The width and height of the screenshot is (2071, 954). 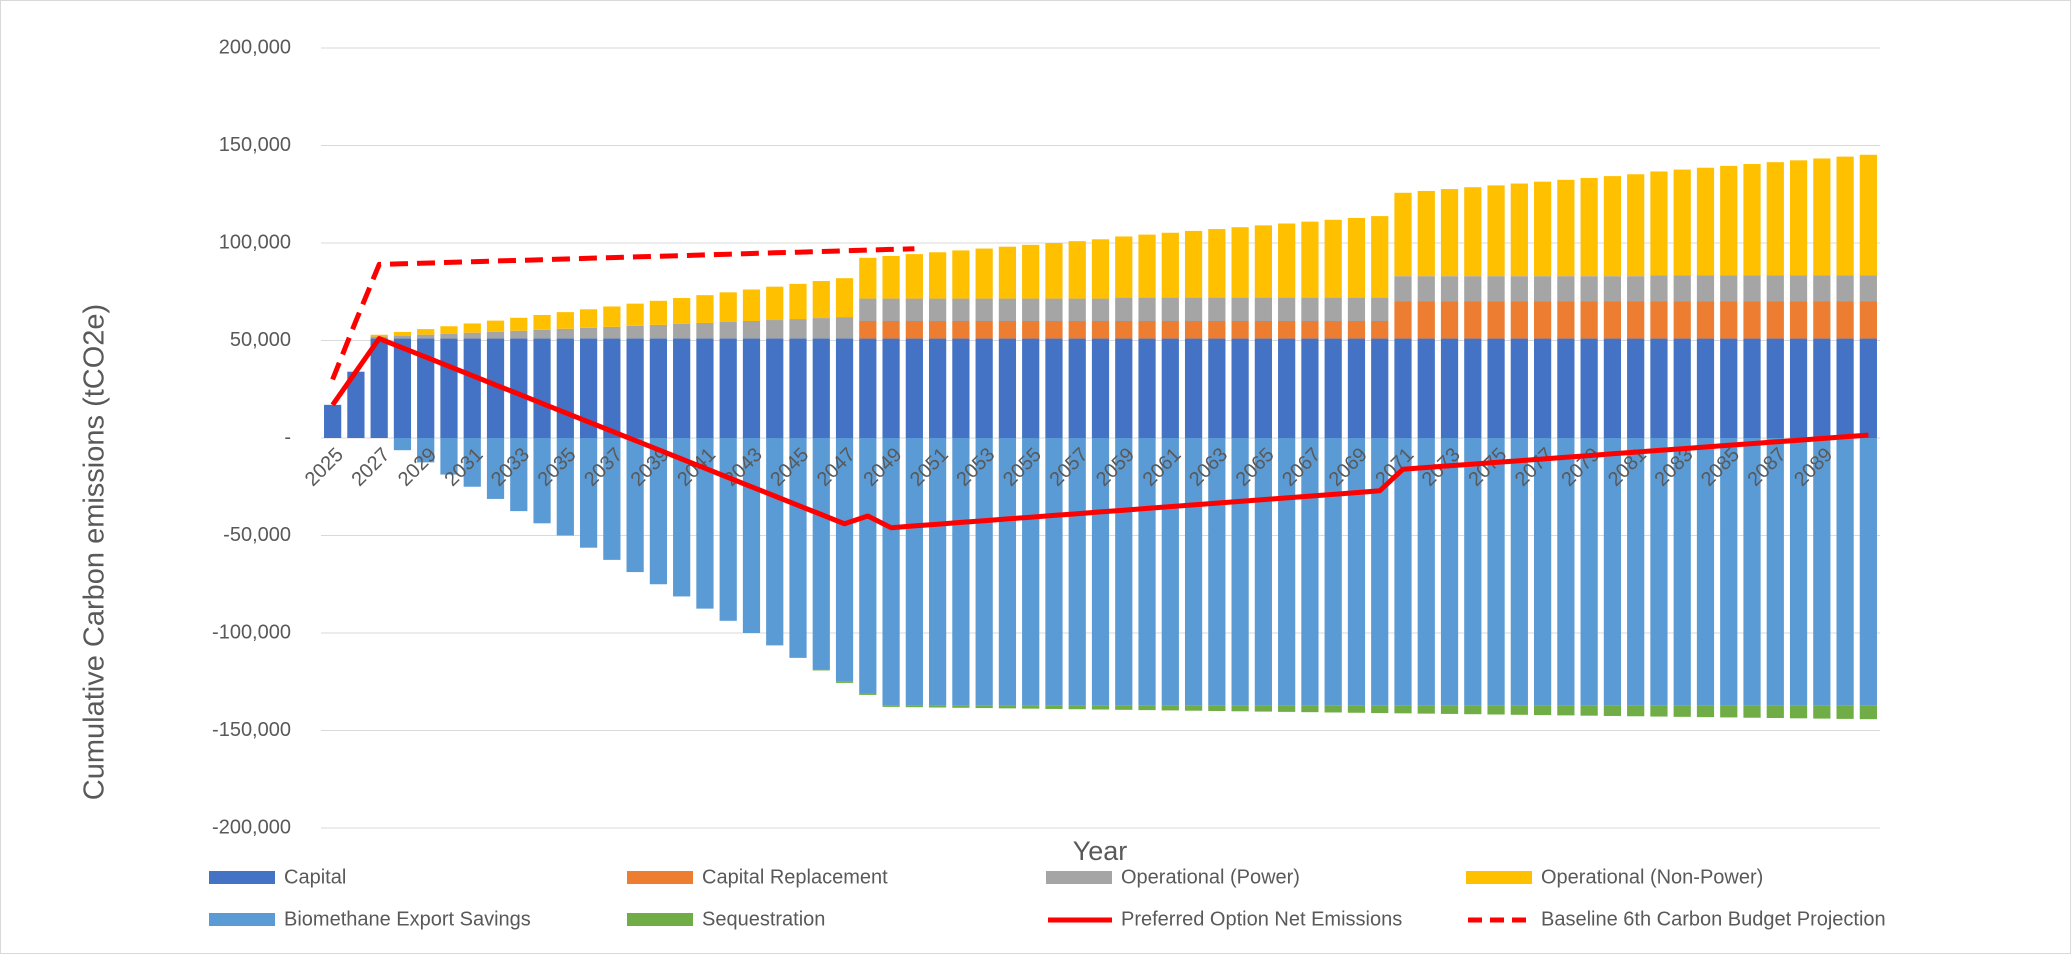 I want to click on x-axis-title: Year, so click(x=1100, y=851).